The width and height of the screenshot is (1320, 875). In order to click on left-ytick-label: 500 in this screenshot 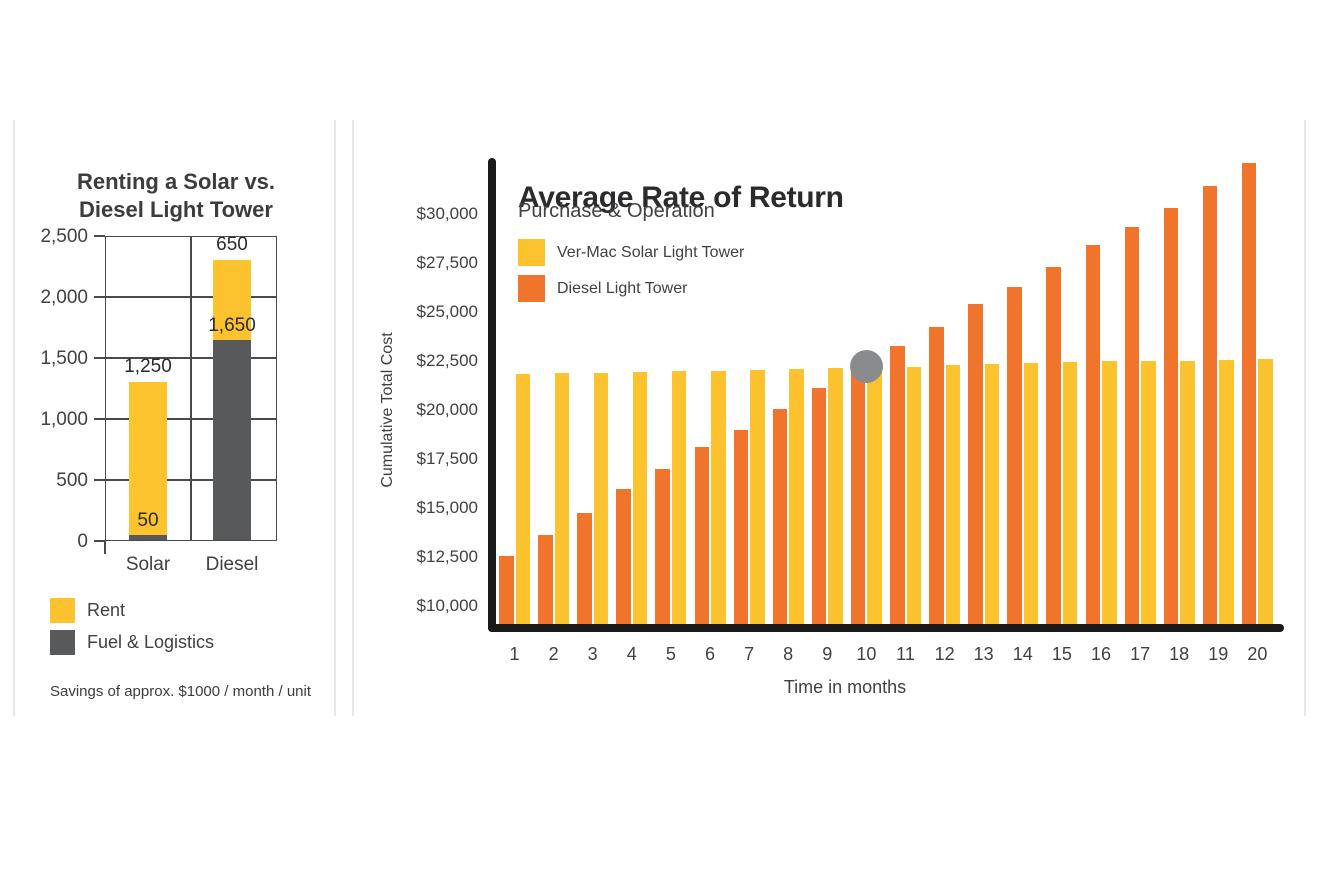, I will do `click(72, 480)`.